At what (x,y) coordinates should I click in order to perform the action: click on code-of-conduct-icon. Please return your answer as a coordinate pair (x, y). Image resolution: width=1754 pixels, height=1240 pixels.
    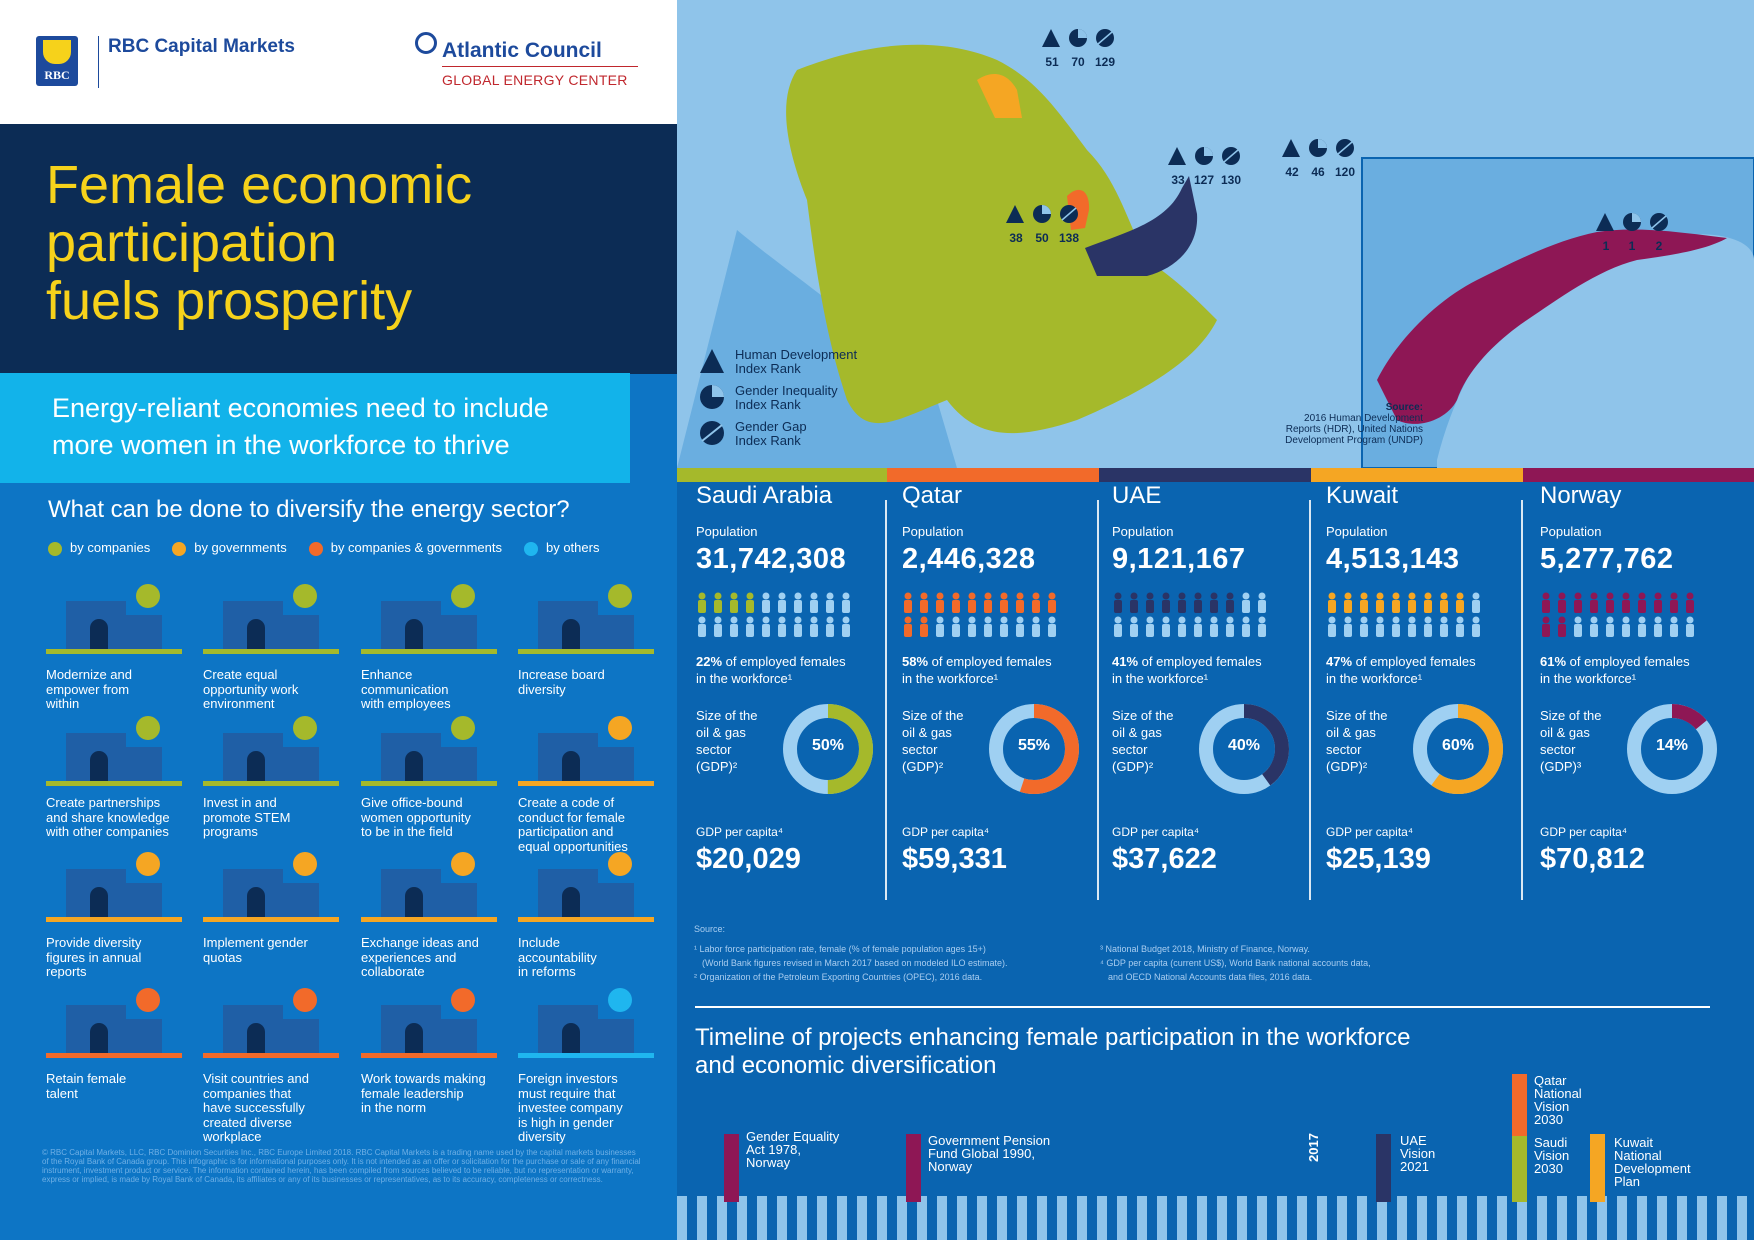
    Looking at the image, I should click on (586, 748).